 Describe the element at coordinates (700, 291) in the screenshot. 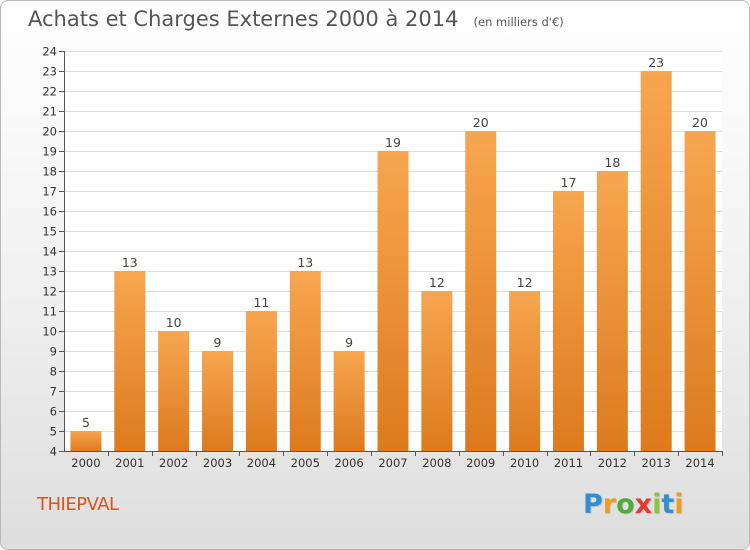

I see `bar-2014` at that location.